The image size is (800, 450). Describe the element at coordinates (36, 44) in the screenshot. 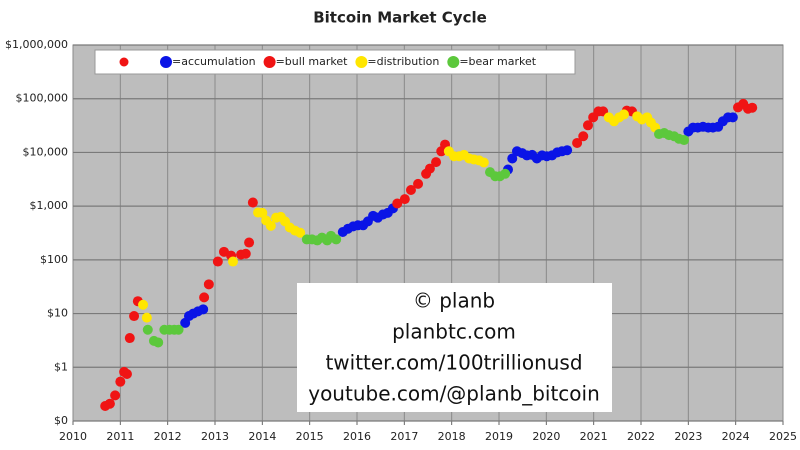

I see `y-tick-label: $1,000,000` at that location.